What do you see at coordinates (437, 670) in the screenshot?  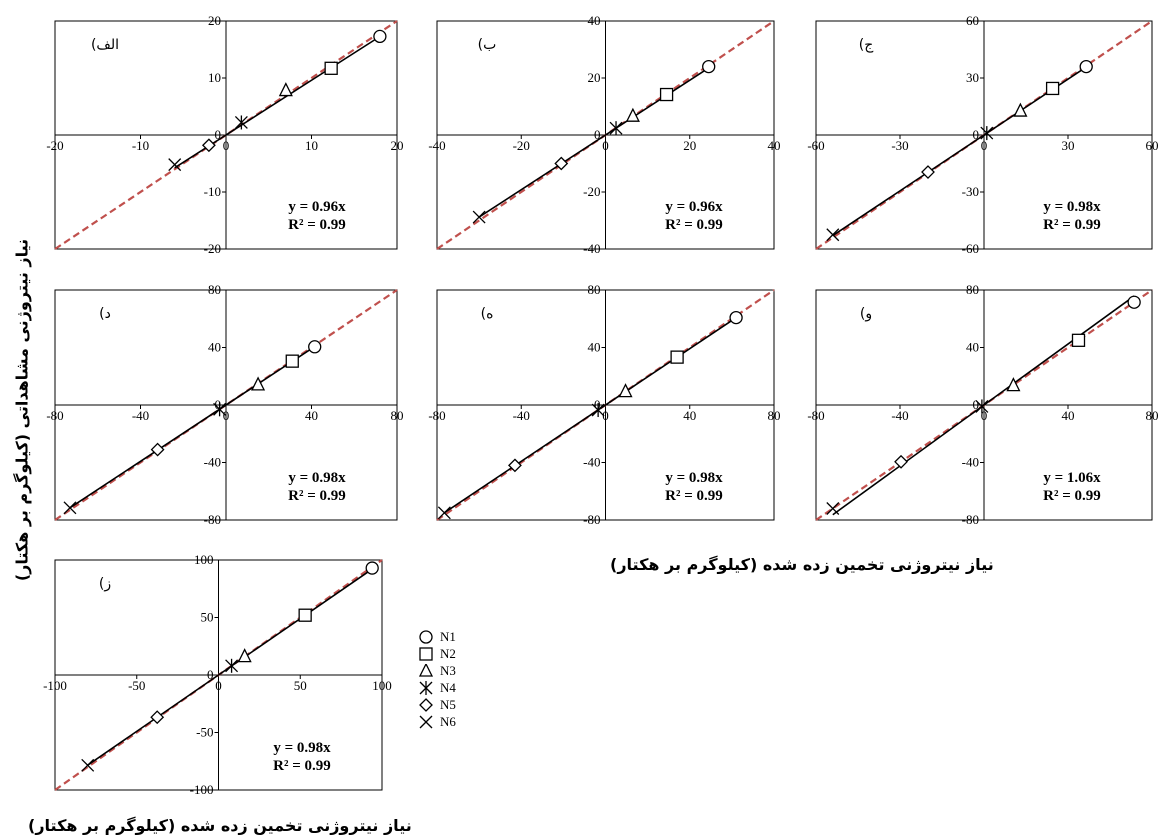 I see `legend-item-n3: N3` at bounding box center [437, 670].